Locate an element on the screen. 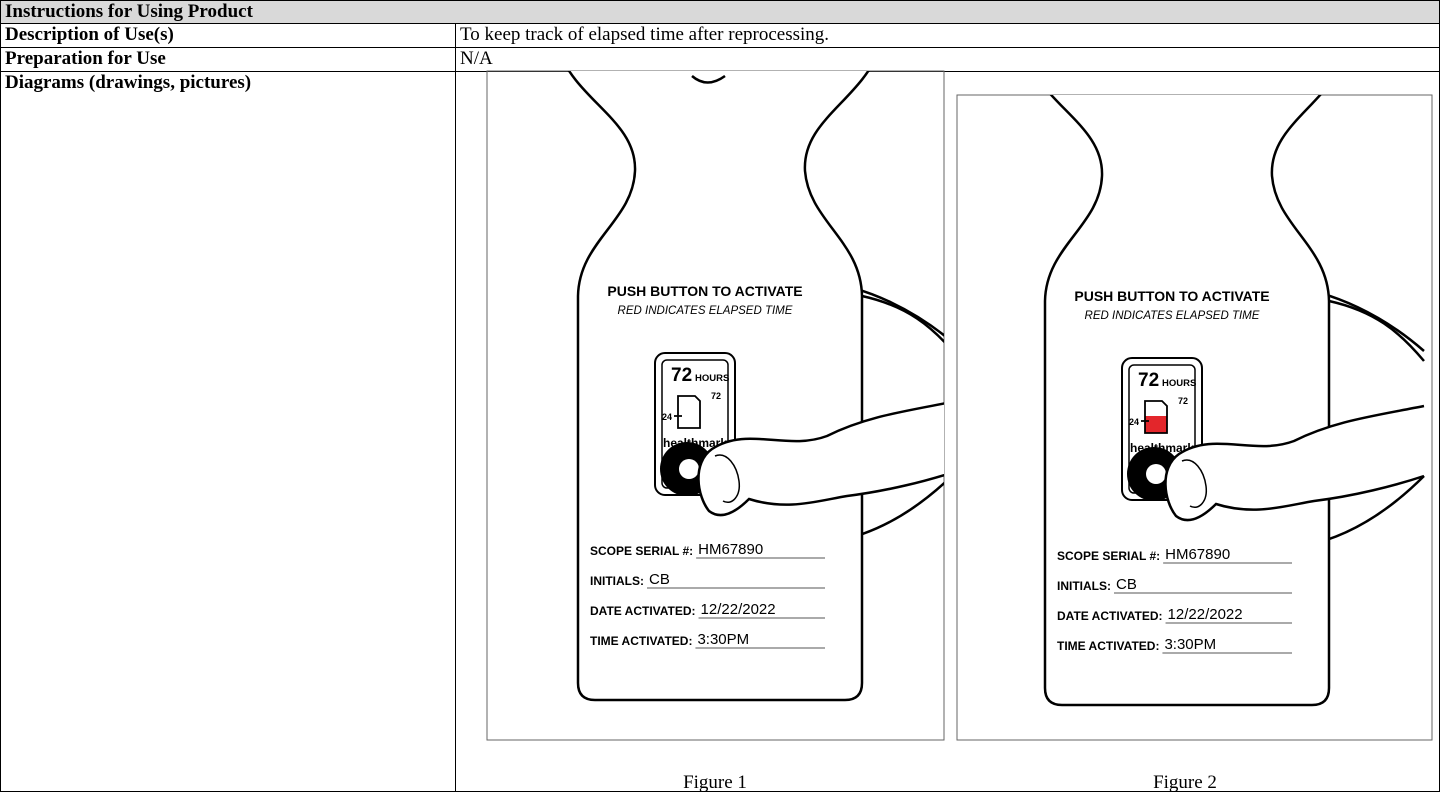  table-header: Instructions for Using Product is located at coordinates (720, 12).